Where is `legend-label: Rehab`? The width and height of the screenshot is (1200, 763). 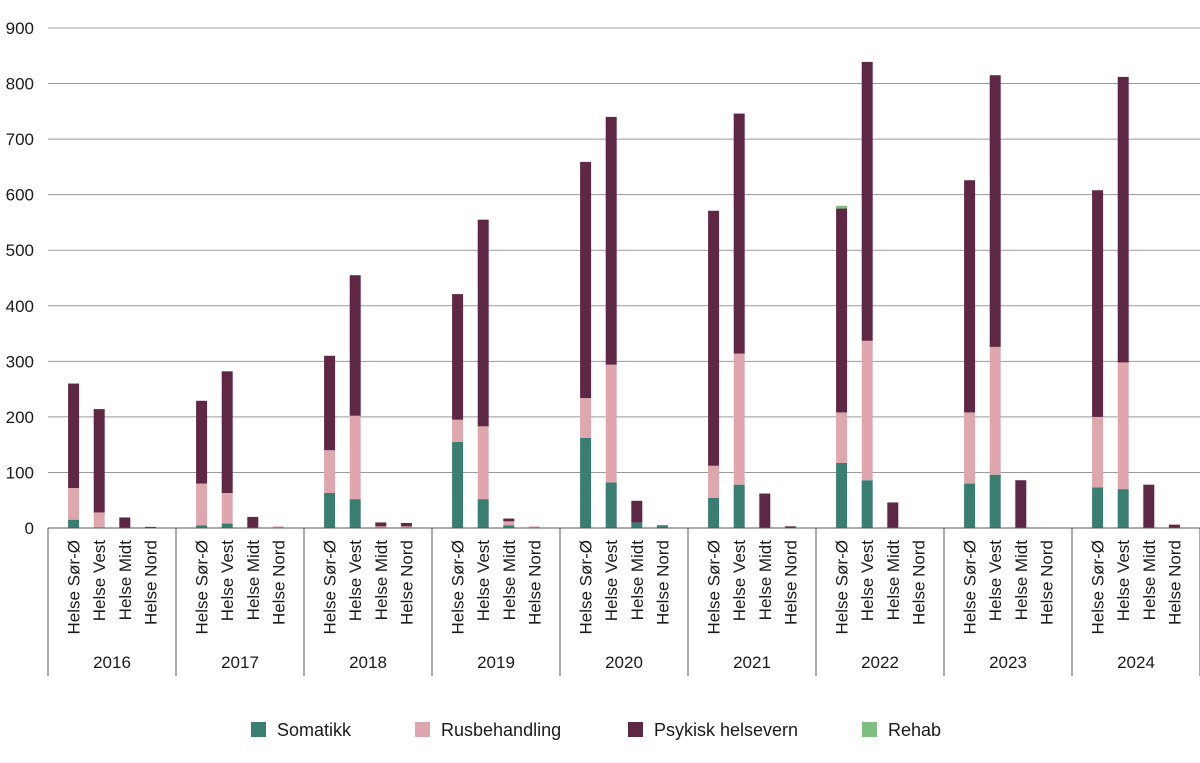 legend-label: Rehab is located at coordinates (914, 730).